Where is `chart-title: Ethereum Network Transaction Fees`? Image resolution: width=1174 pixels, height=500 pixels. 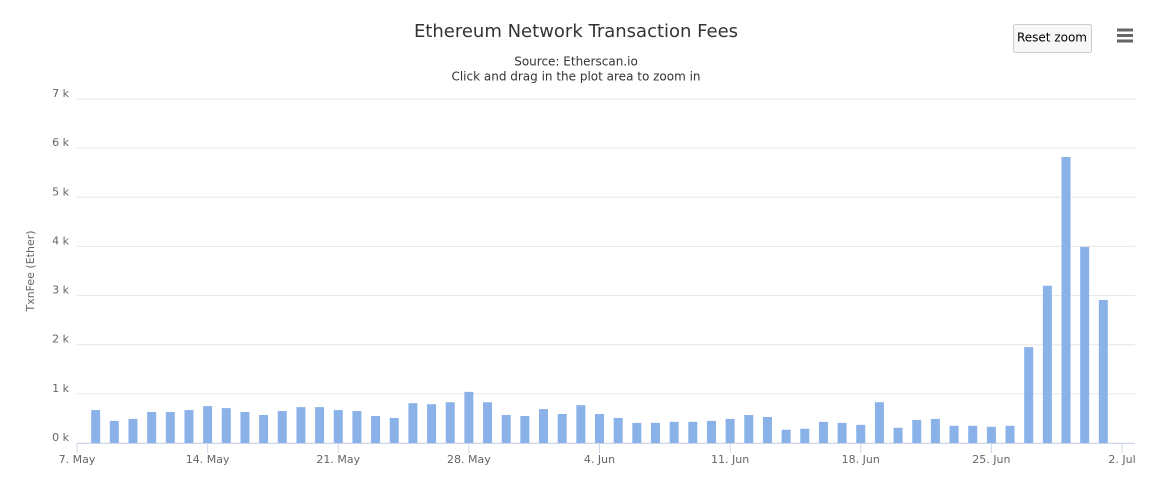
chart-title: Ethereum Network Transaction Fees is located at coordinates (576, 31).